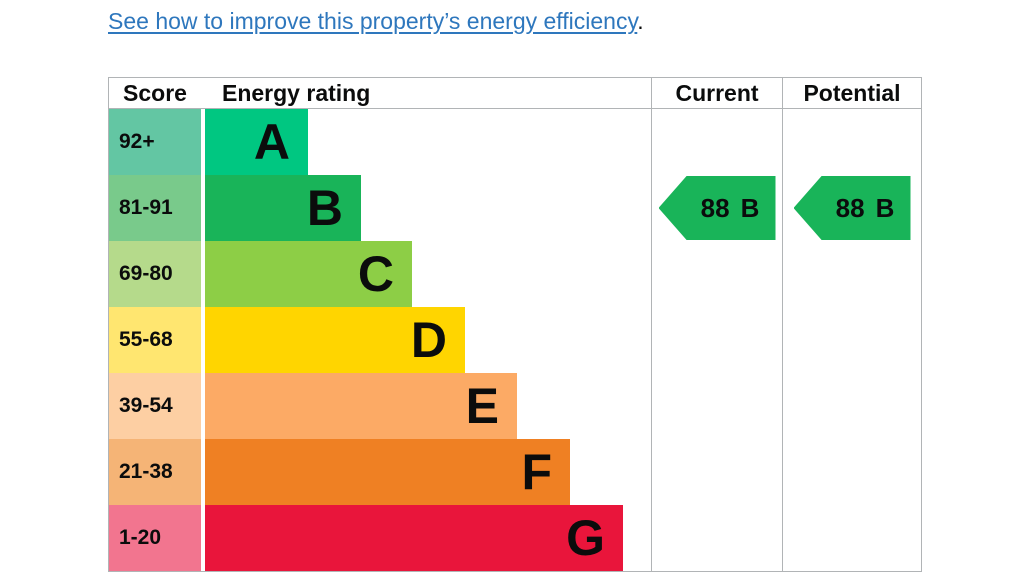 The image size is (1024, 583). Describe the element at coordinates (296, 92) in the screenshot. I see `header-energy-rating: Energy rating` at that location.